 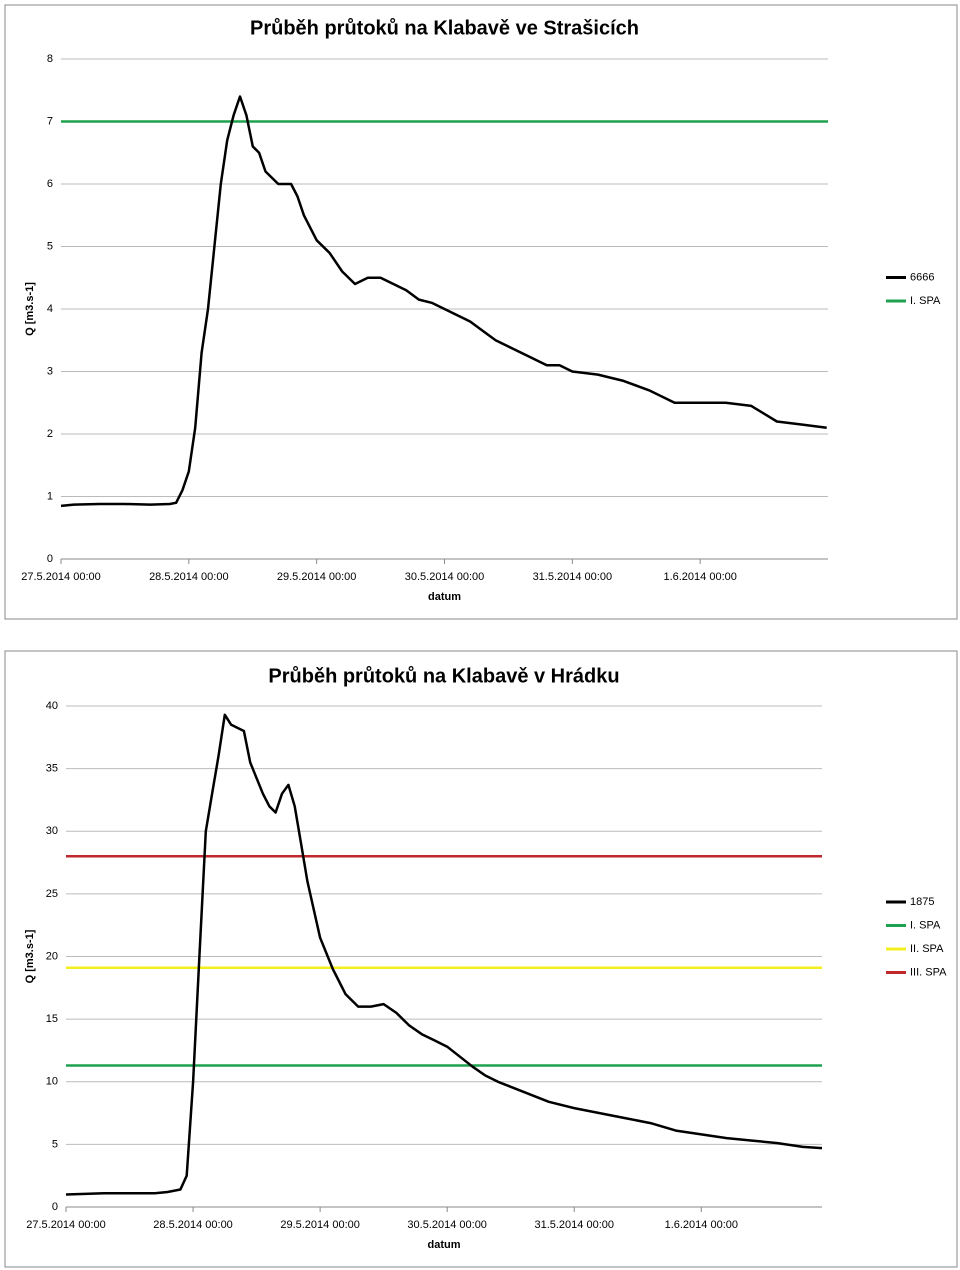 I want to click on legend-label: 6666, so click(x=922, y=277).